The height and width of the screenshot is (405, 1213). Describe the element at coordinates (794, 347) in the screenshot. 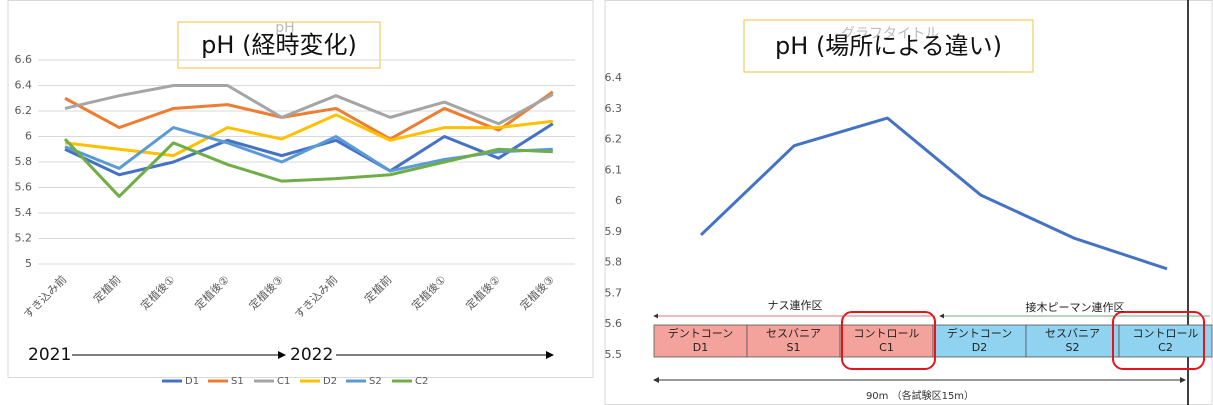

I see `box-code: S1` at that location.